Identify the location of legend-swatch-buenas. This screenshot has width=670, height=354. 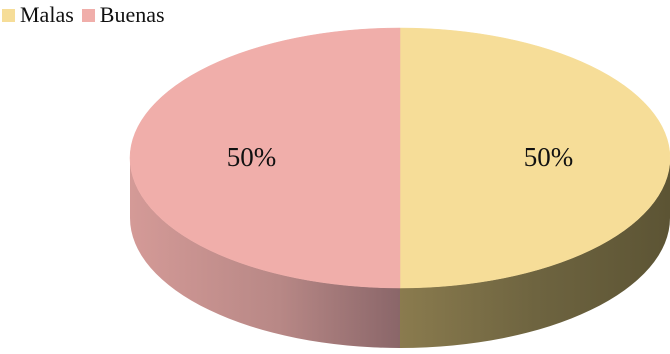
(88, 15).